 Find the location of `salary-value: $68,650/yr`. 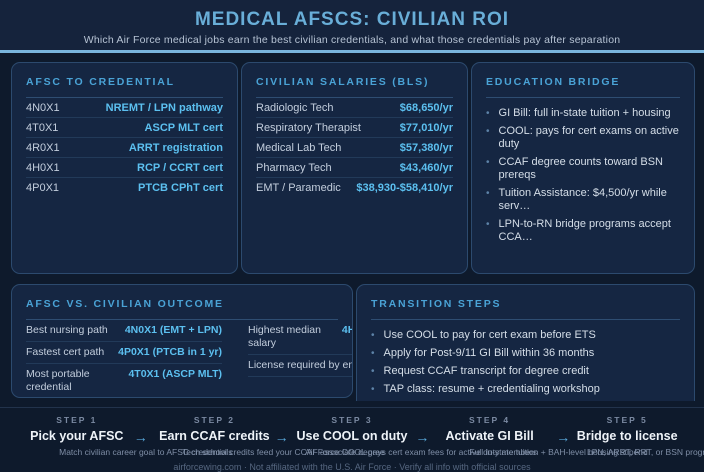

salary-value: $68,650/yr is located at coordinates (426, 107).